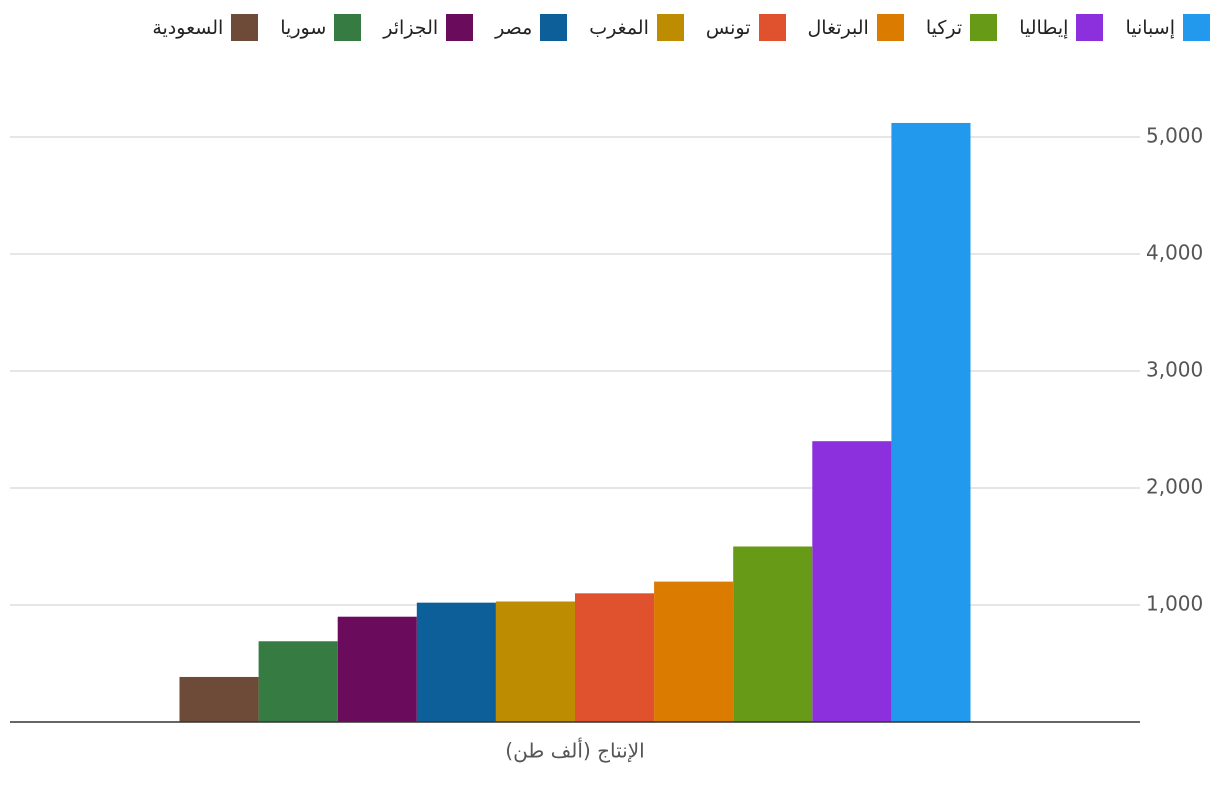 This screenshot has height=790, width=1220. I want to click on legend-label: البرتغال, so click(838, 27).